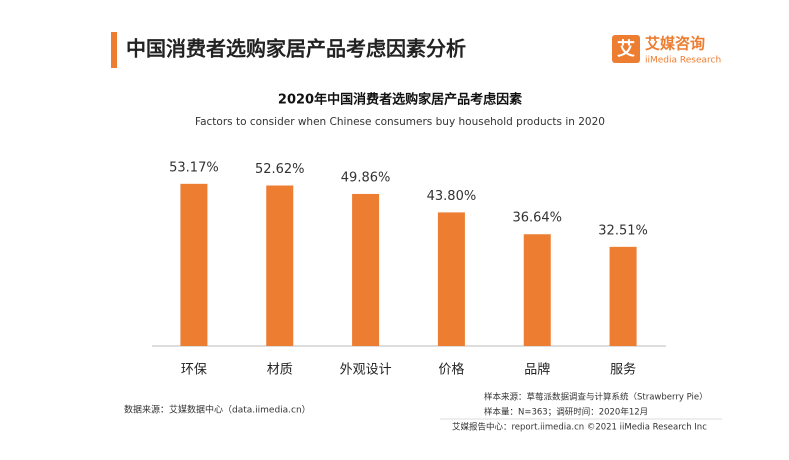 This screenshot has height=460, width=789. Describe the element at coordinates (566, 412) in the screenshot. I see `sample-size: 样本量：N=363；调研时间：2020年12月` at that location.